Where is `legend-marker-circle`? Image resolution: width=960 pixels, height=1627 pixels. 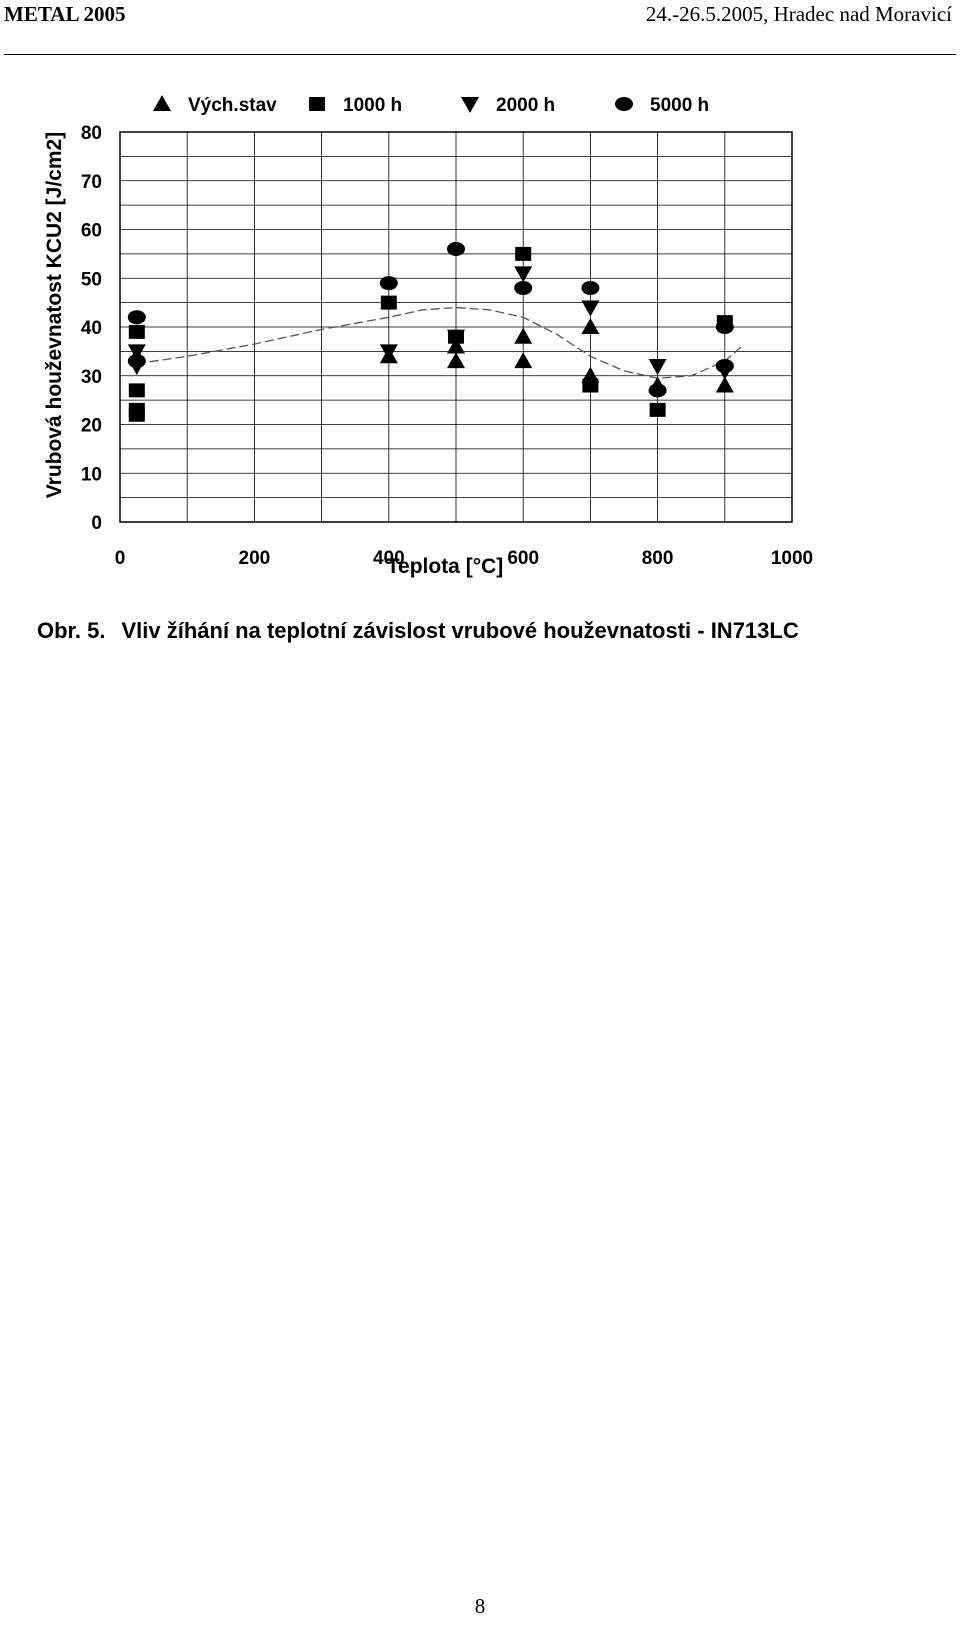
legend-marker-circle is located at coordinates (624, 104).